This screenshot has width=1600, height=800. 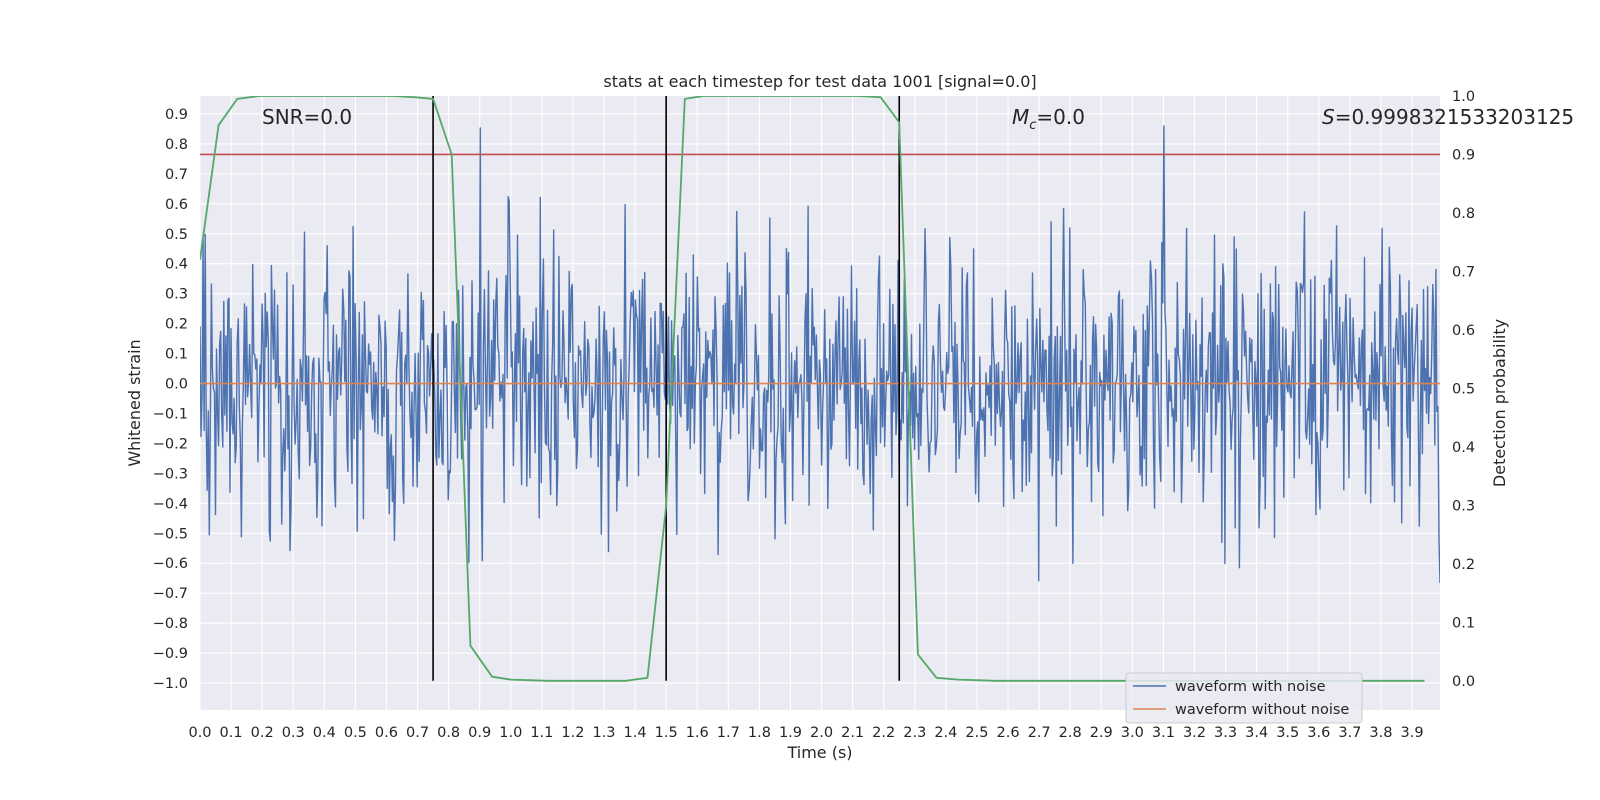 What do you see at coordinates (176, 235) in the screenshot?
I see `y-tick-label: 0.5` at bounding box center [176, 235].